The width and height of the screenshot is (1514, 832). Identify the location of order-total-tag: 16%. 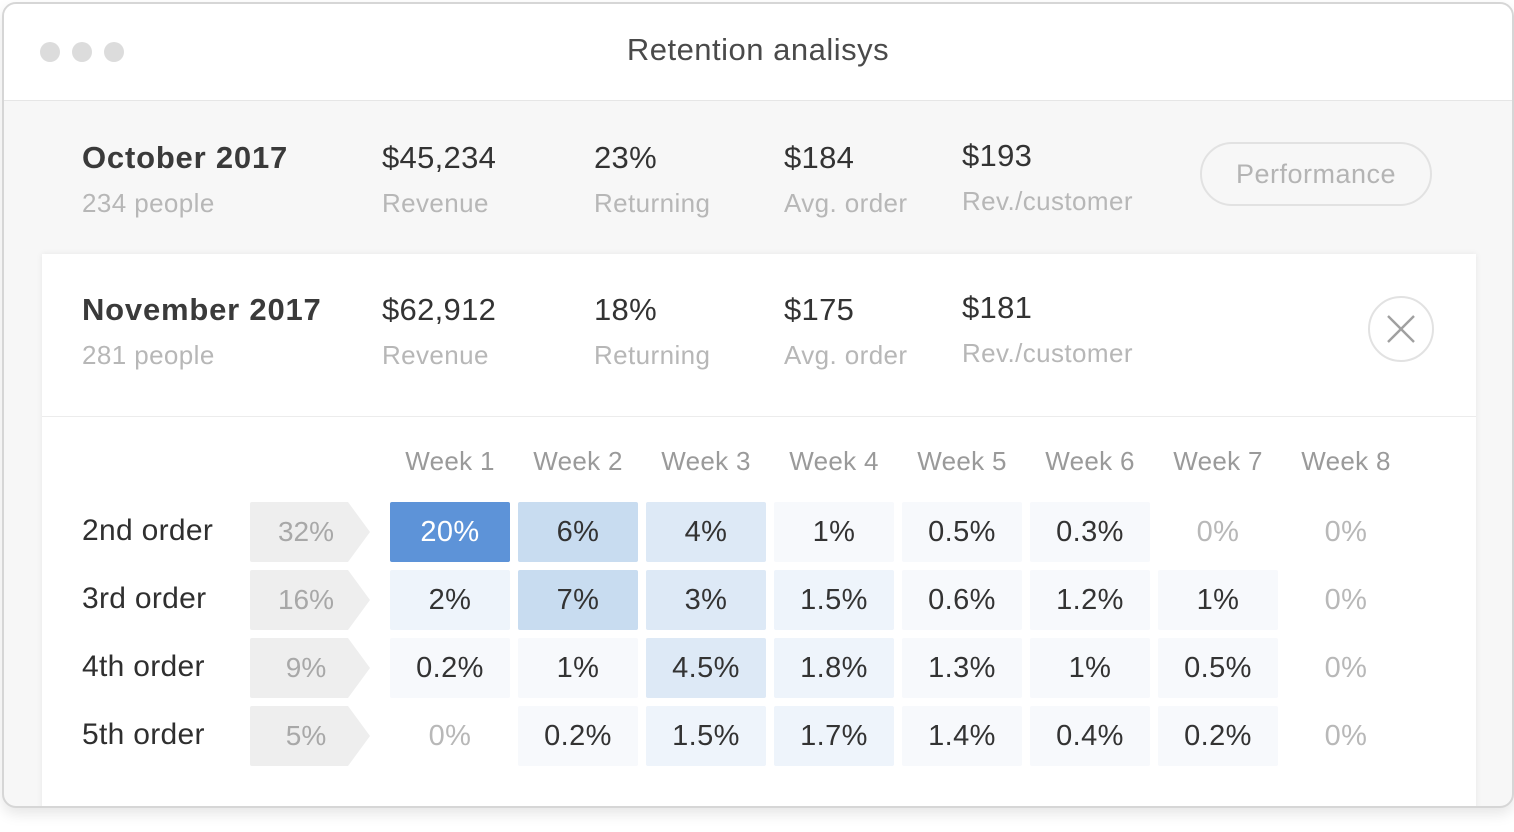
(310, 600).